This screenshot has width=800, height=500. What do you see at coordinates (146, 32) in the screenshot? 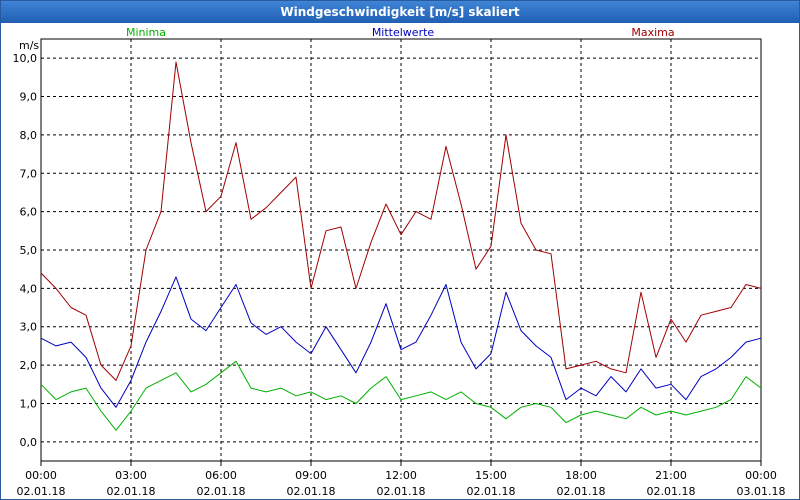
I see `legend-minima: Minima` at bounding box center [146, 32].